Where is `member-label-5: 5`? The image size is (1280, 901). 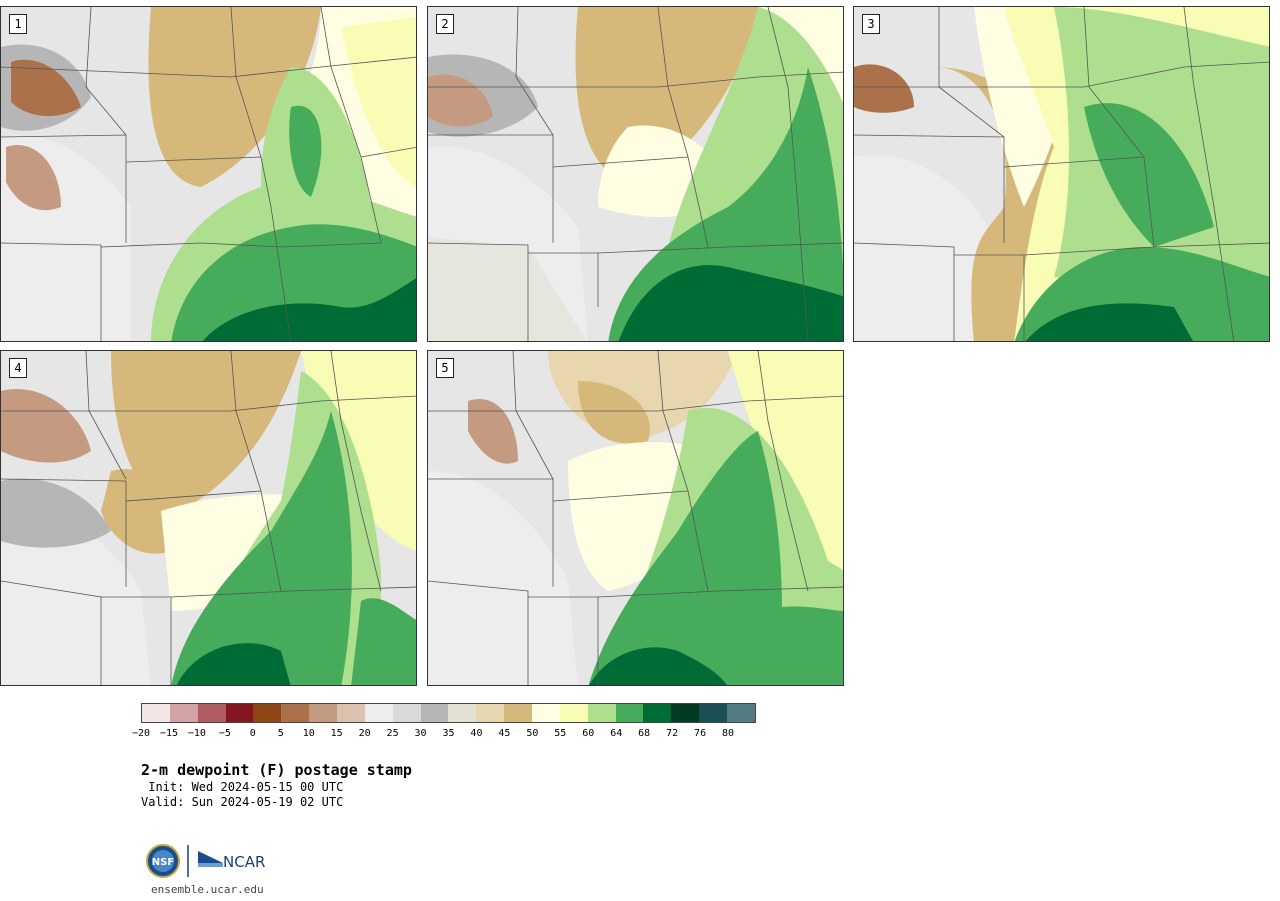 member-label-5: 5 is located at coordinates (445, 368).